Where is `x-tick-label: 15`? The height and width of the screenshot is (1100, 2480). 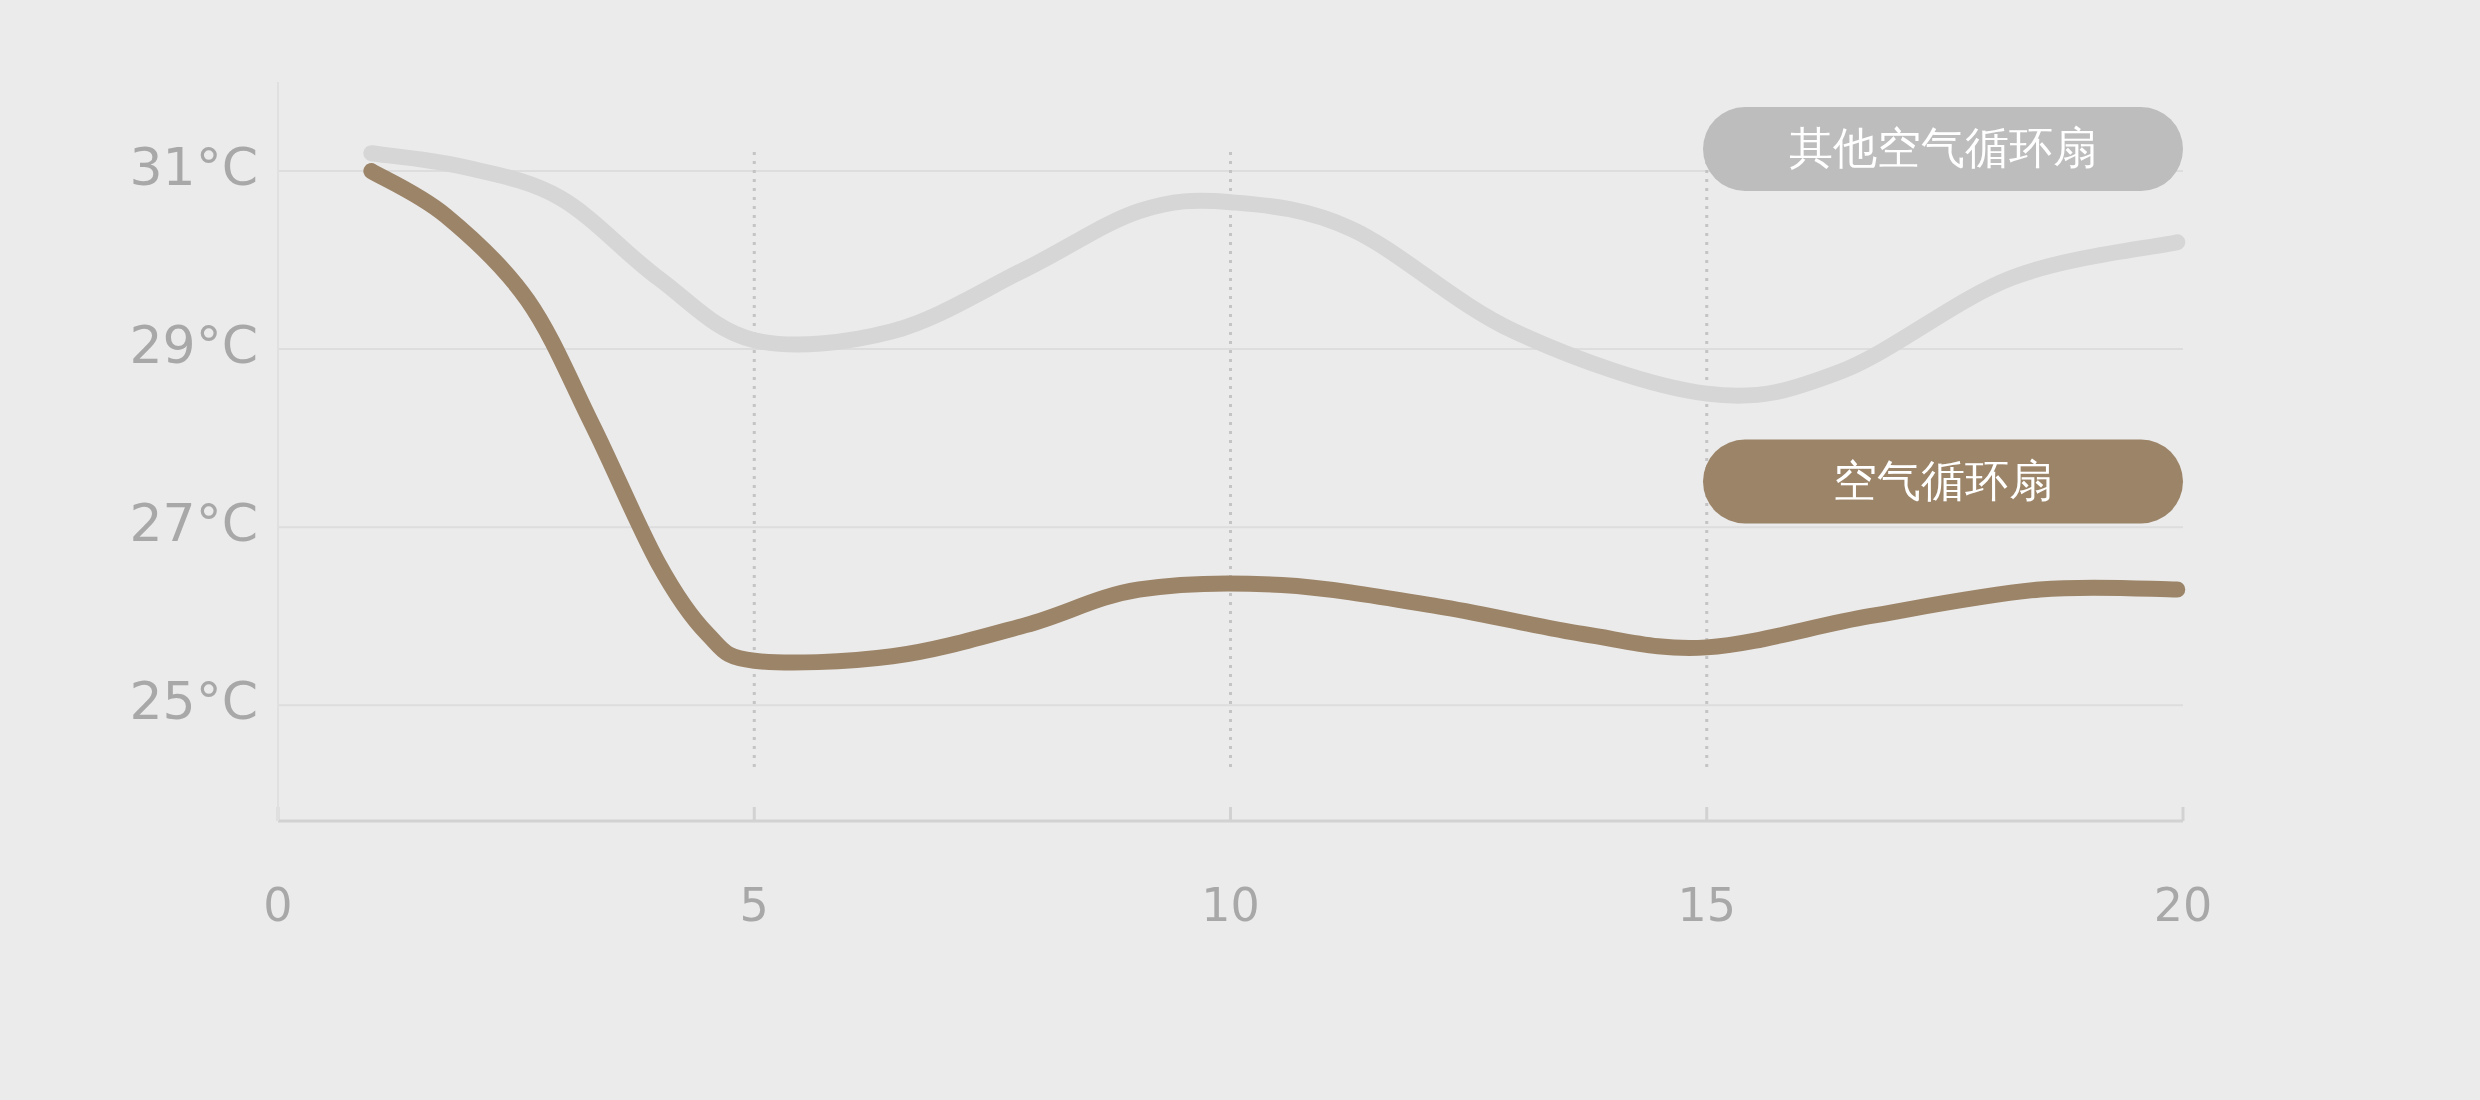 x-tick-label: 15 is located at coordinates (1707, 905).